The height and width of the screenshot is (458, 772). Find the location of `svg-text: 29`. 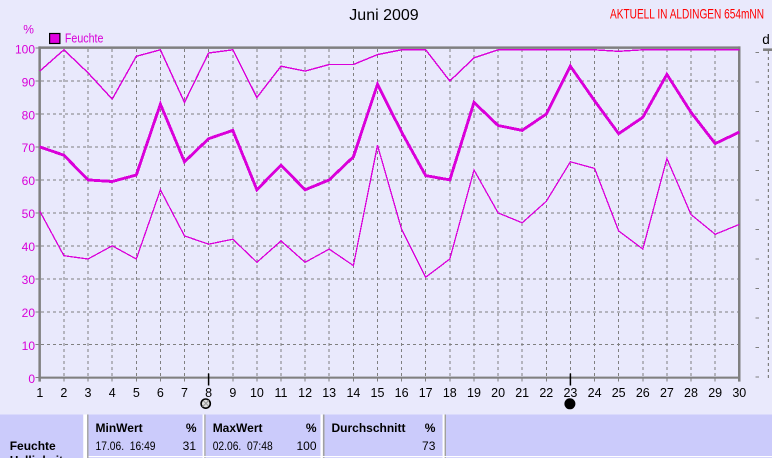

svg-text: 29 is located at coordinates (715, 393).